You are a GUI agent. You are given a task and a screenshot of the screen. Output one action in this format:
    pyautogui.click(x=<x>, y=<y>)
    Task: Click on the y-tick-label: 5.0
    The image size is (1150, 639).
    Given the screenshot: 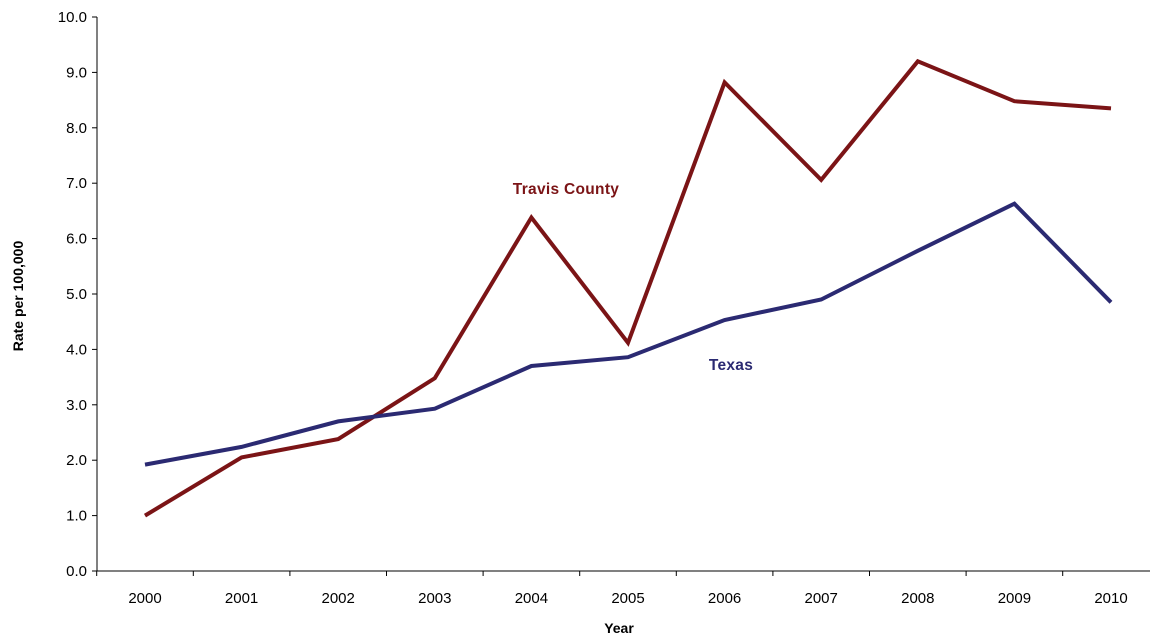 What is the action you would take?
    pyautogui.click(x=76, y=294)
    